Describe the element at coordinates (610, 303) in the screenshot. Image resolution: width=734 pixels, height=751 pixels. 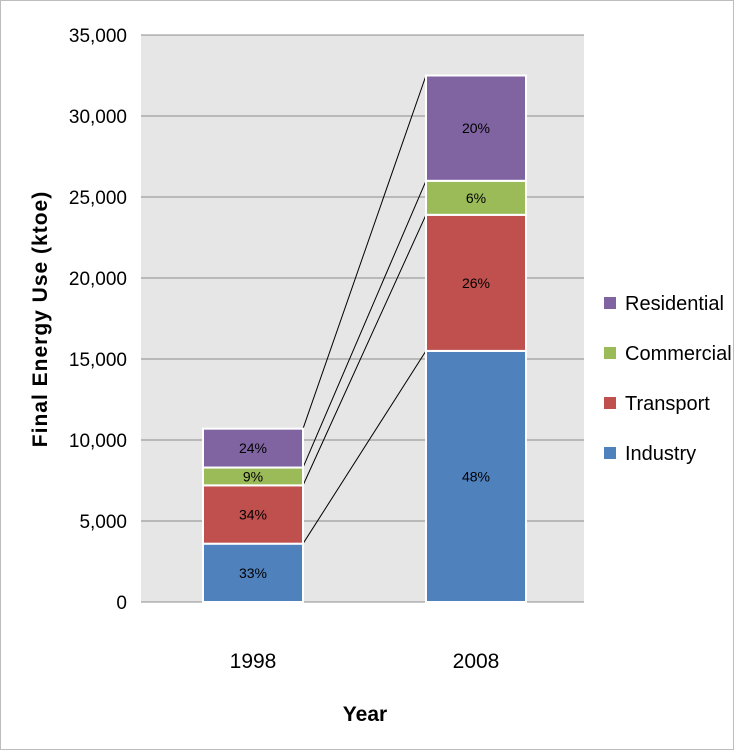
I see `legend-swatch-residential` at that location.